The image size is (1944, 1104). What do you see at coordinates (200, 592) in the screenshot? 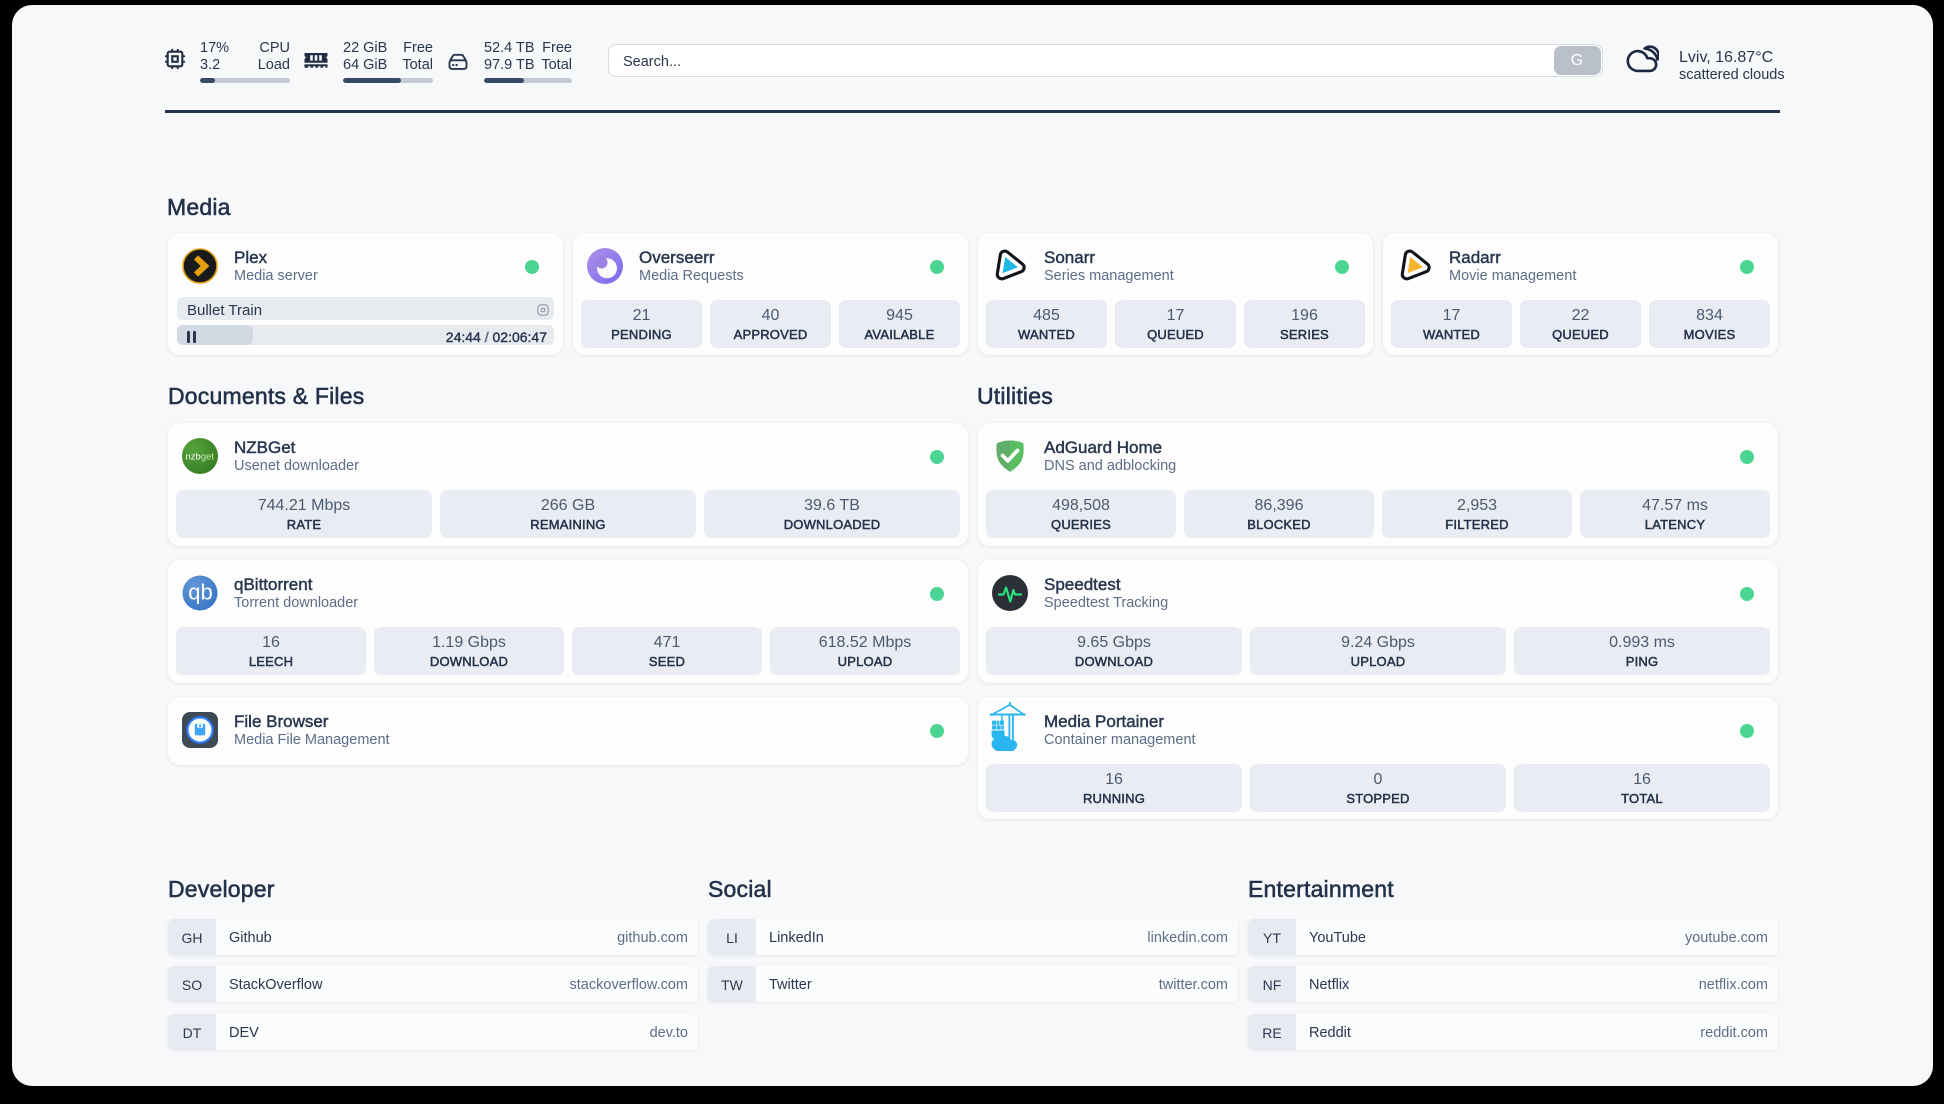
I see `svg-text: qb` at bounding box center [200, 592].